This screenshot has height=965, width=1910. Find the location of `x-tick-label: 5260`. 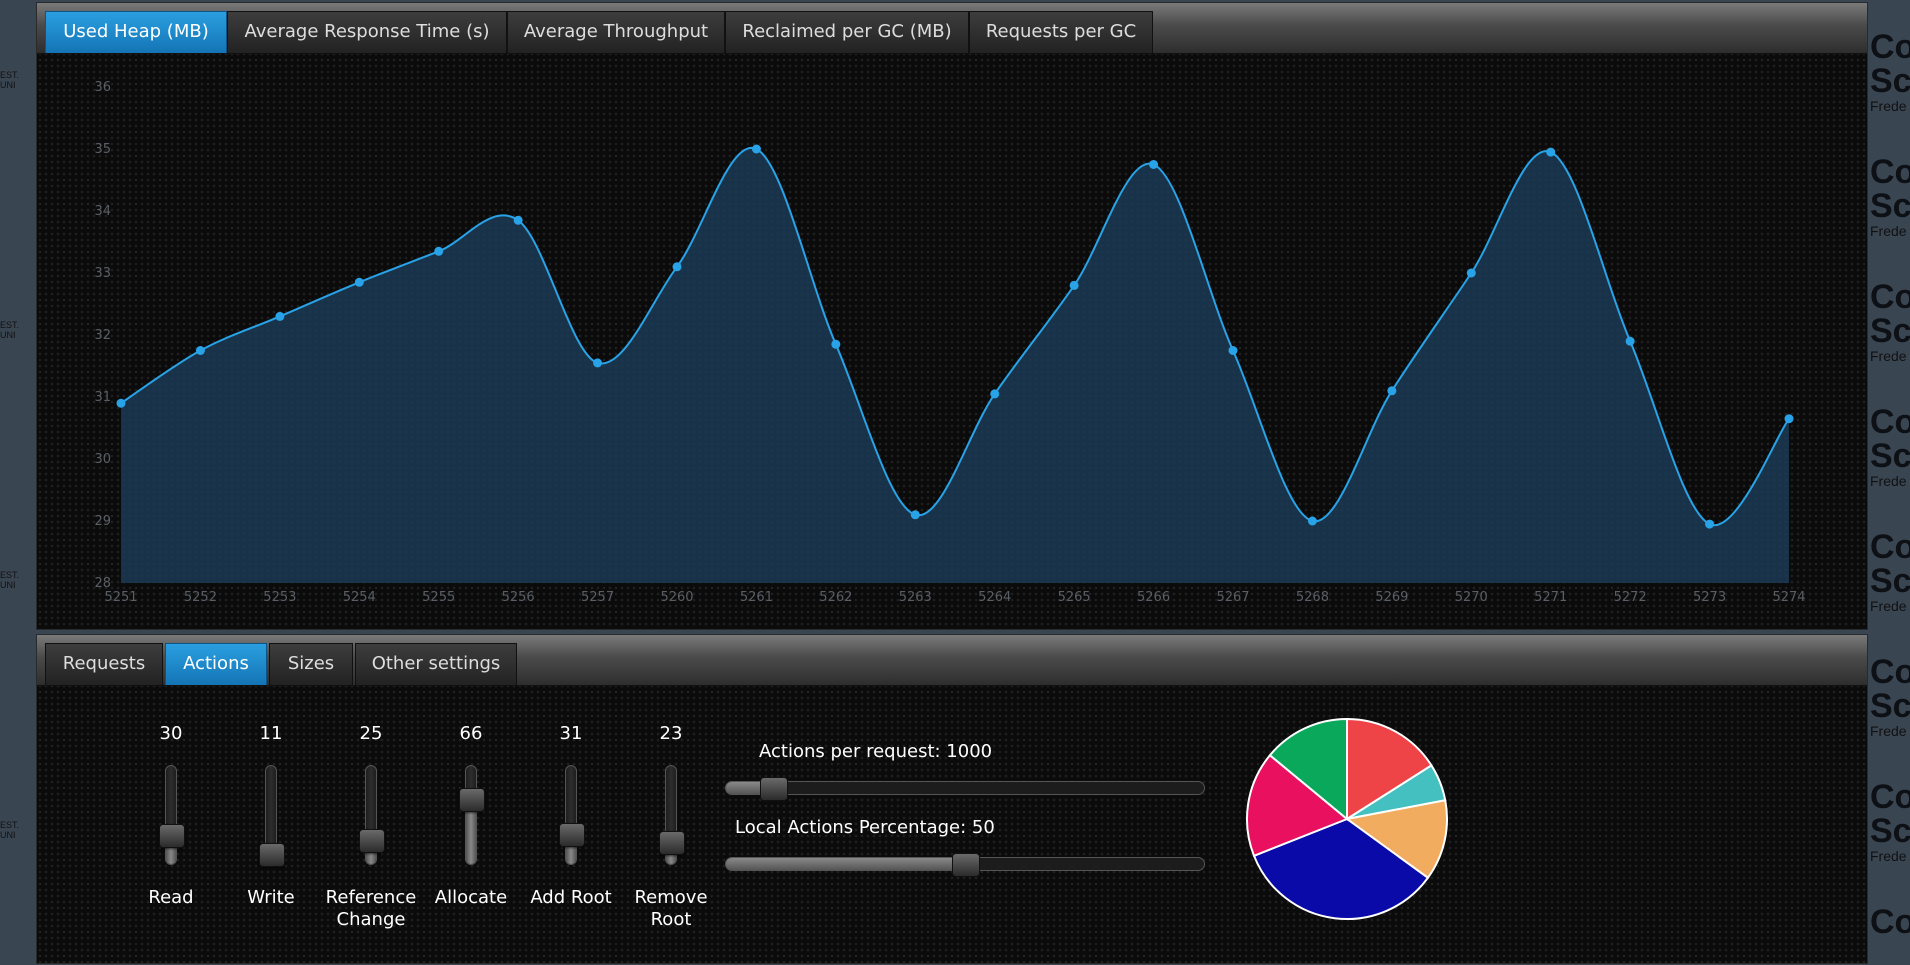

x-tick-label: 5260 is located at coordinates (676, 597).